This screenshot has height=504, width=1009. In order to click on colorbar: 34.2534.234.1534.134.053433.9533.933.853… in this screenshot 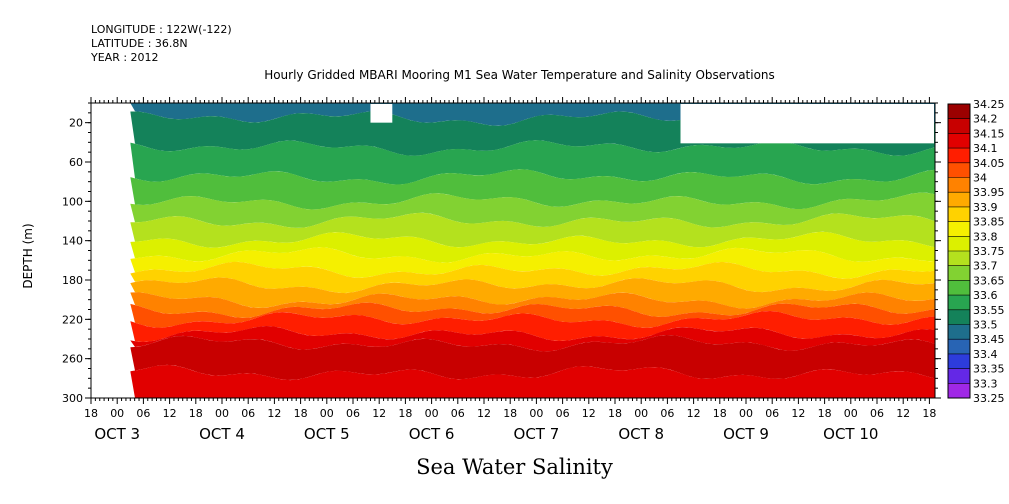, I will do `click(976, 251)`.